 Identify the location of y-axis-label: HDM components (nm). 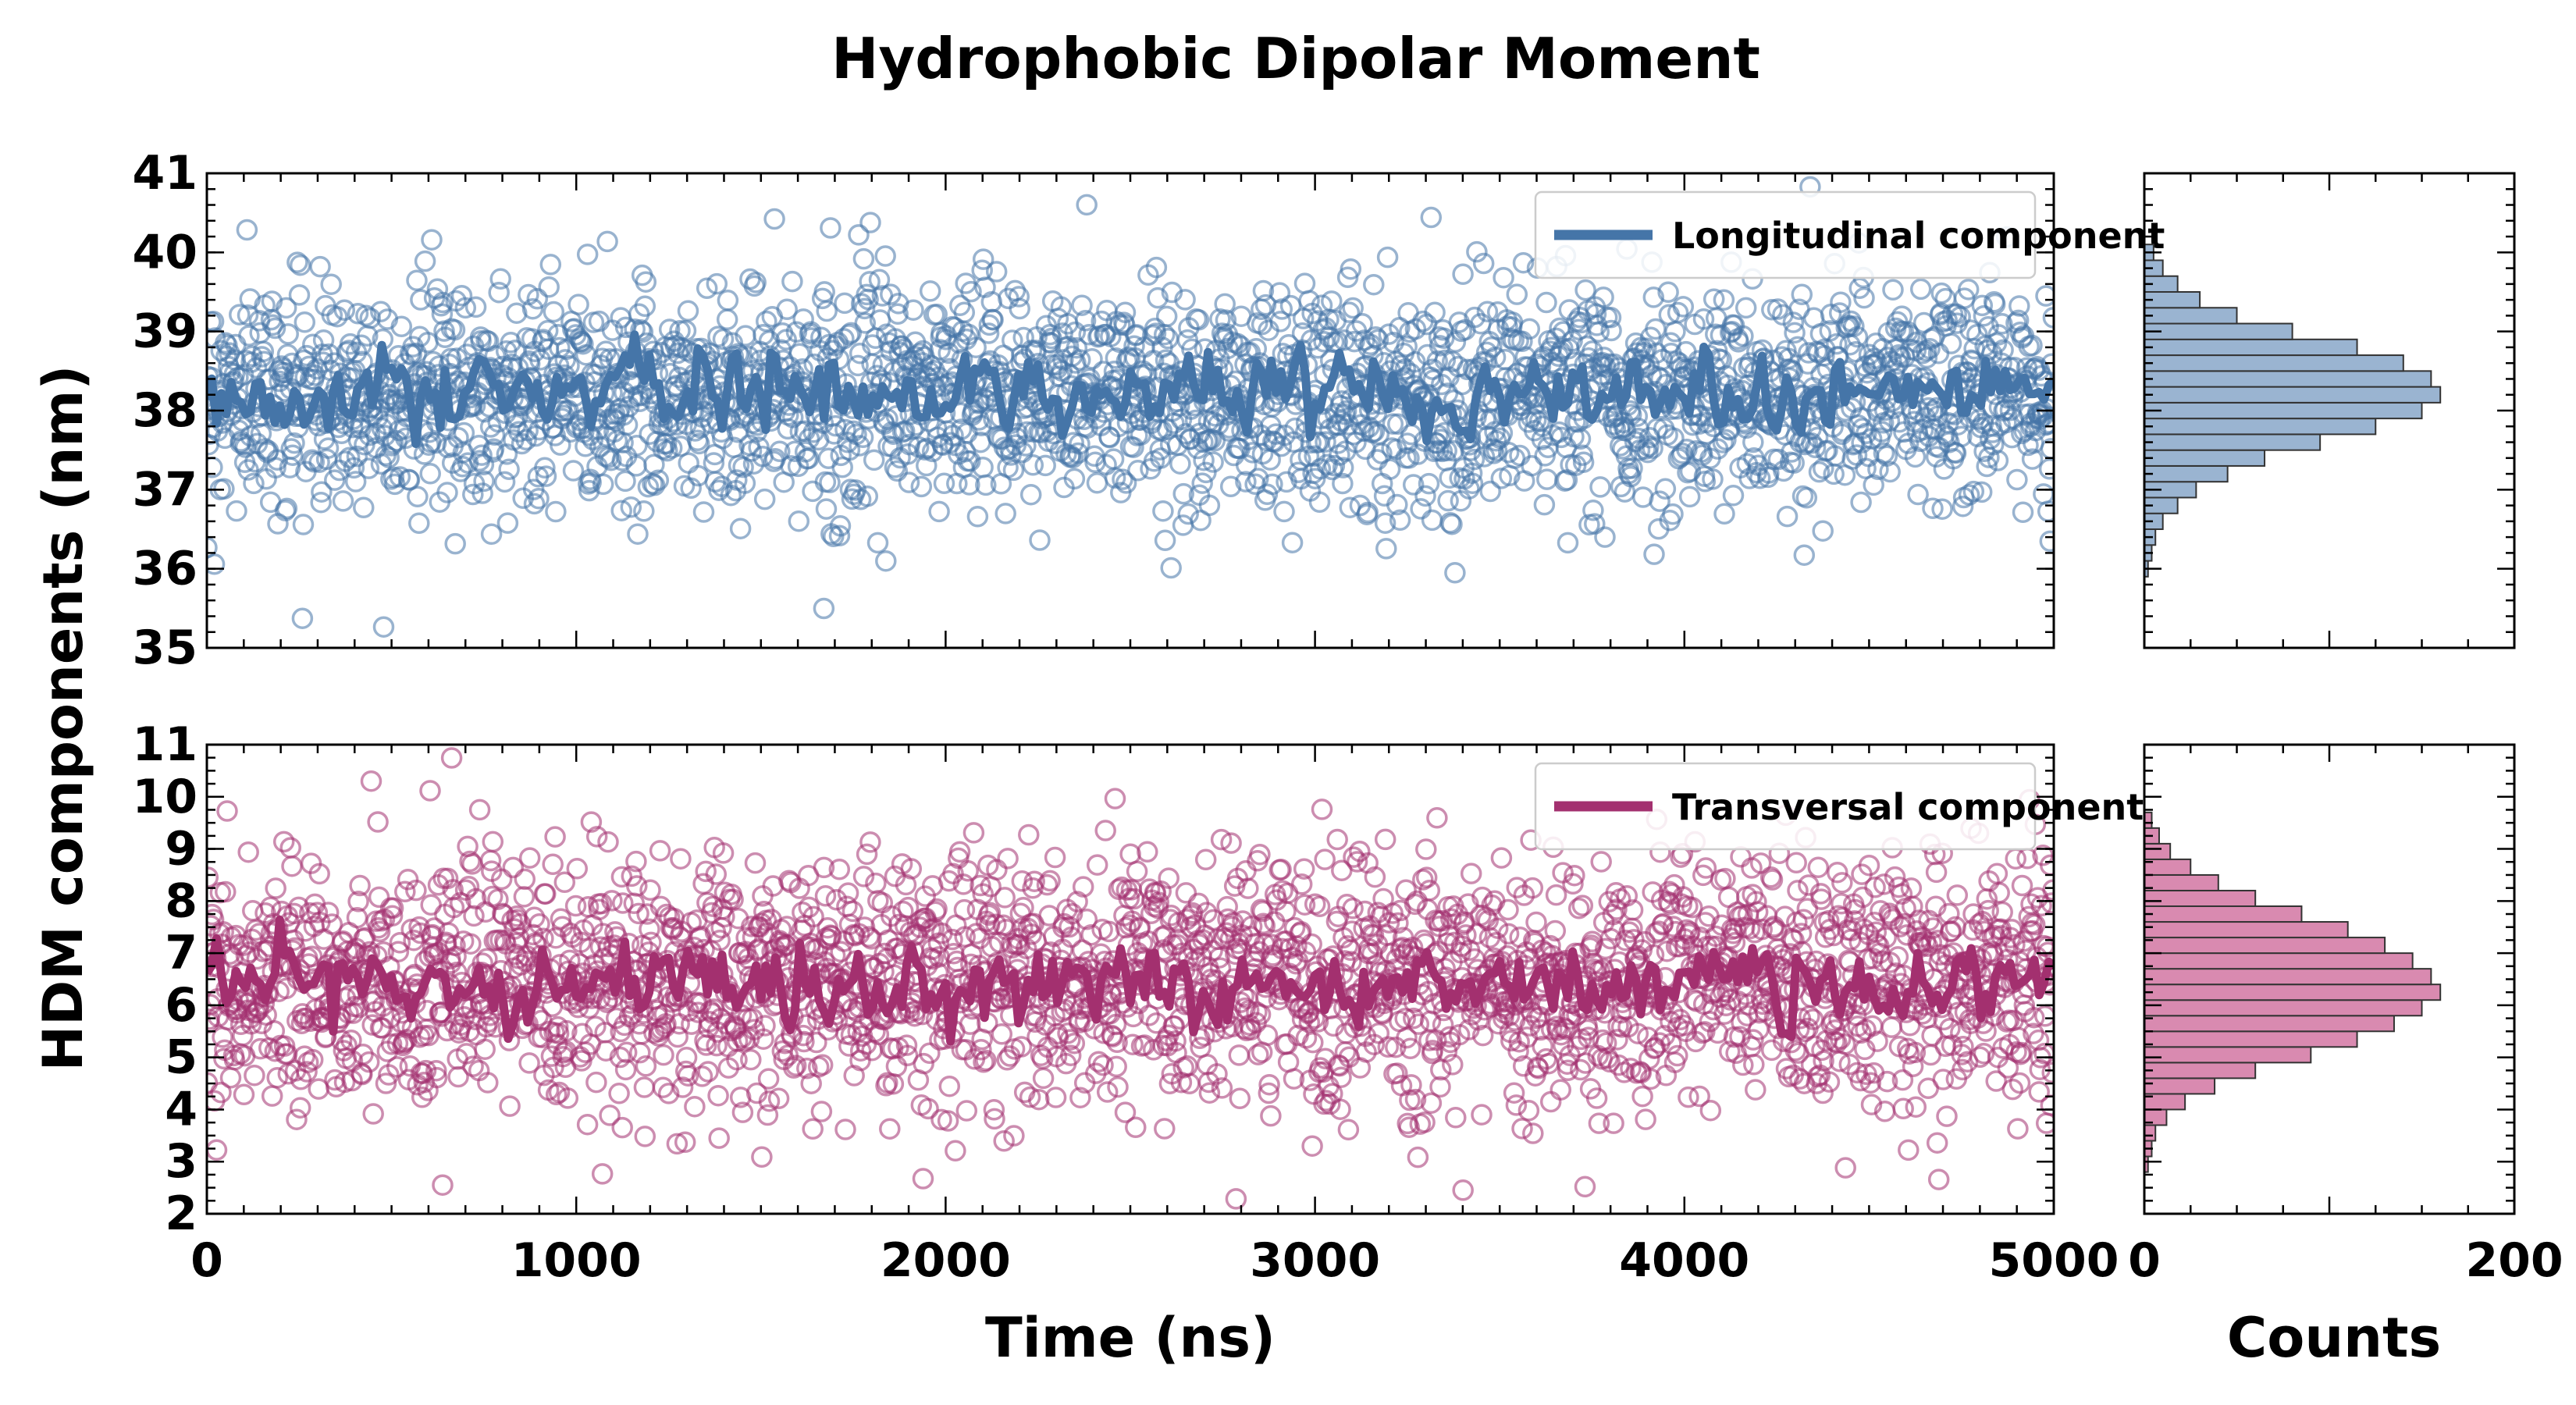
(63, 718).